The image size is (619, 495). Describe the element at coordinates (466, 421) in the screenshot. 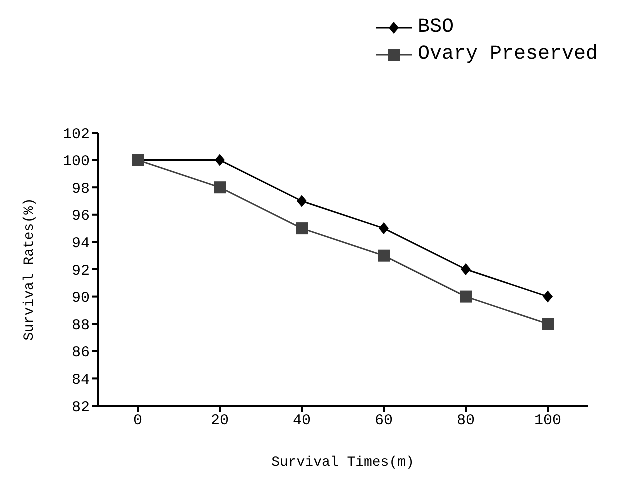

I see `x-tick-label: 80` at that location.